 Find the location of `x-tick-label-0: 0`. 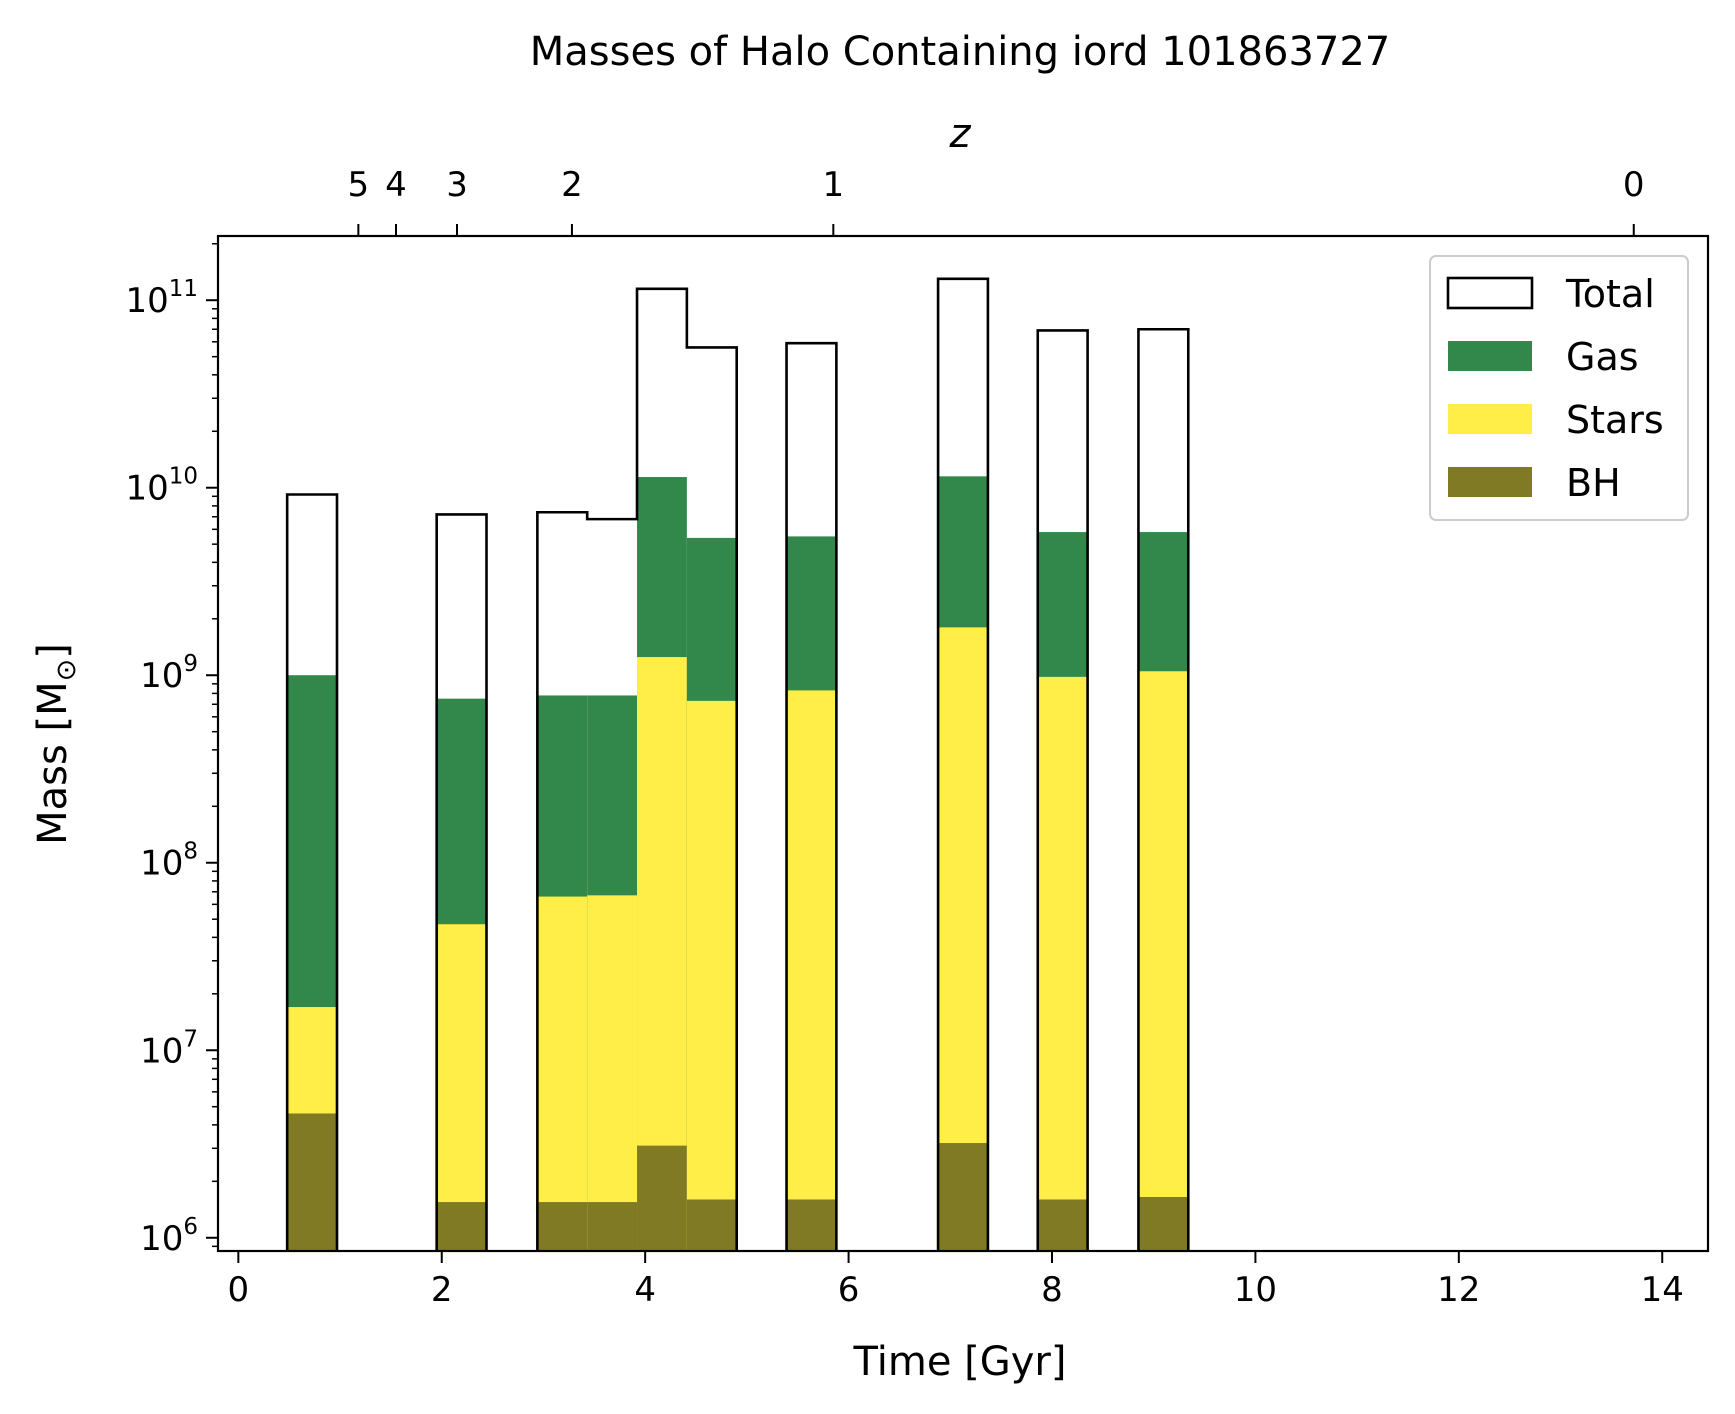

x-tick-label-0: 0 is located at coordinates (239, 1290).